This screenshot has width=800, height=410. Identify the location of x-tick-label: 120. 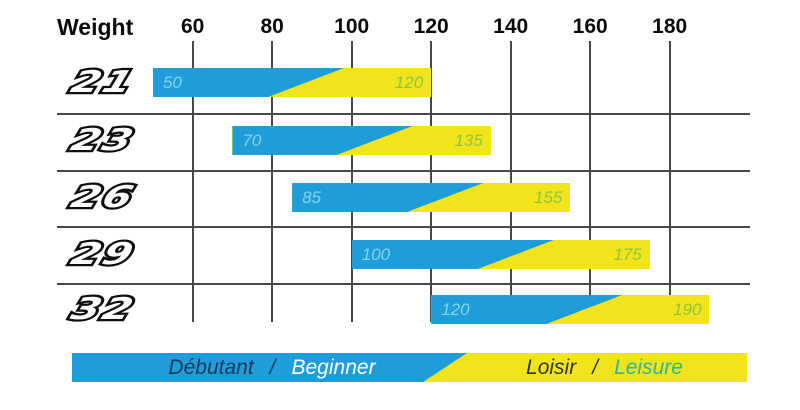
(431, 26).